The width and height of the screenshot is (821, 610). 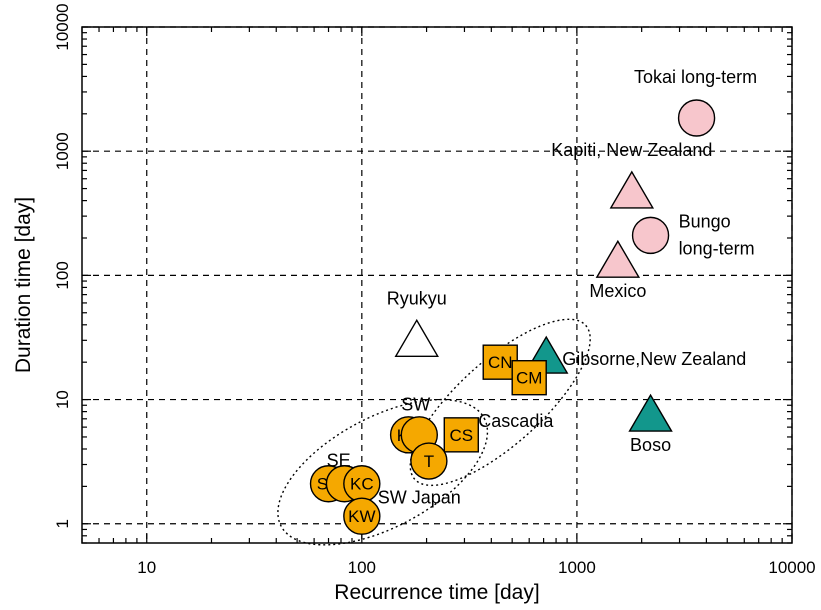 What do you see at coordinates (415, 404) in the screenshot?
I see `sw-label: SW` at bounding box center [415, 404].